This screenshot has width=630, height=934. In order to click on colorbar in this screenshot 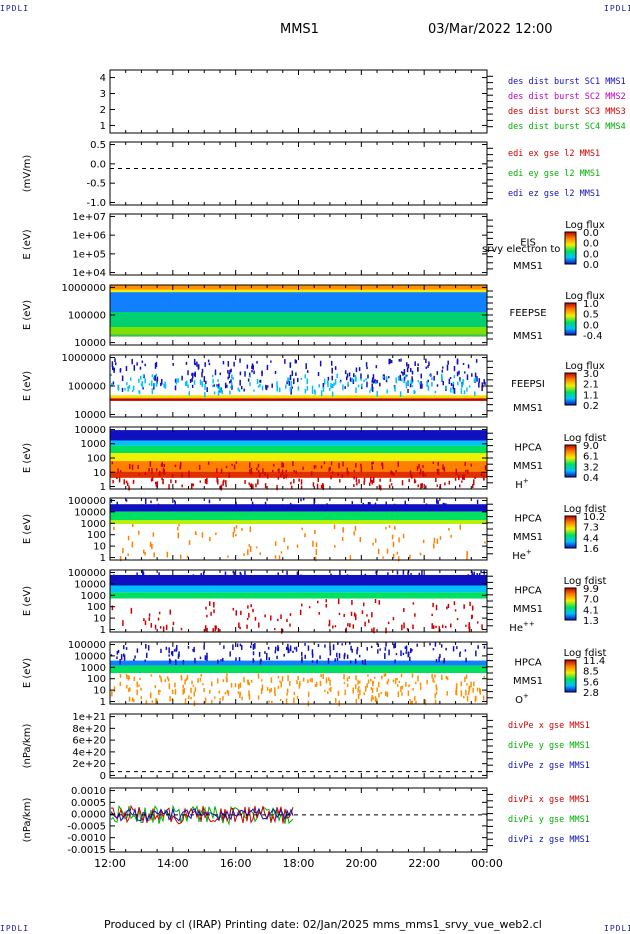, I will do `click(570, 461)`.